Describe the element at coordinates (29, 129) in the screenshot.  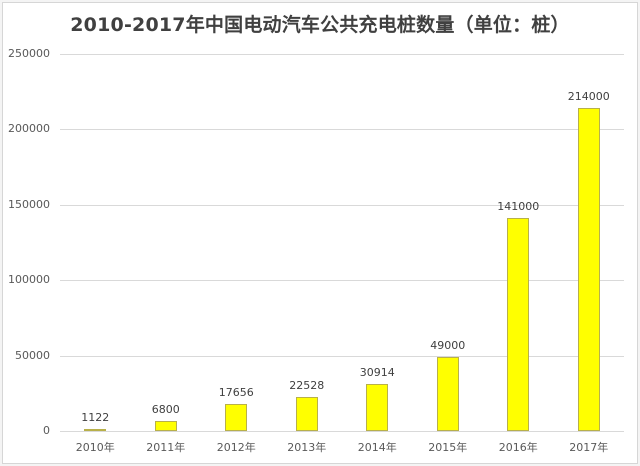
I see `y-axis-tick-label: 200000` at that location.